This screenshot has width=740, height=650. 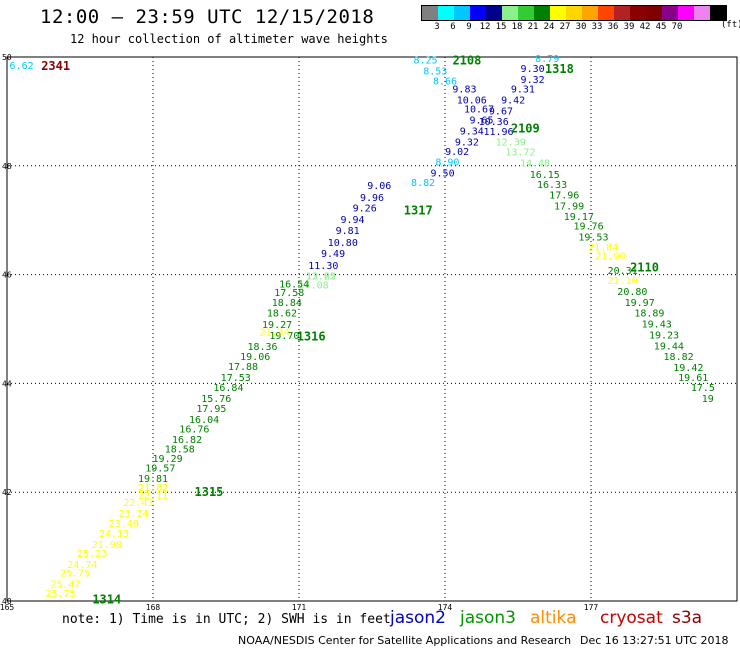 What do you see at coordinates (472, 100) in the screenshot?
I see `data-label: 10.06` at bounding box center [472, 100].